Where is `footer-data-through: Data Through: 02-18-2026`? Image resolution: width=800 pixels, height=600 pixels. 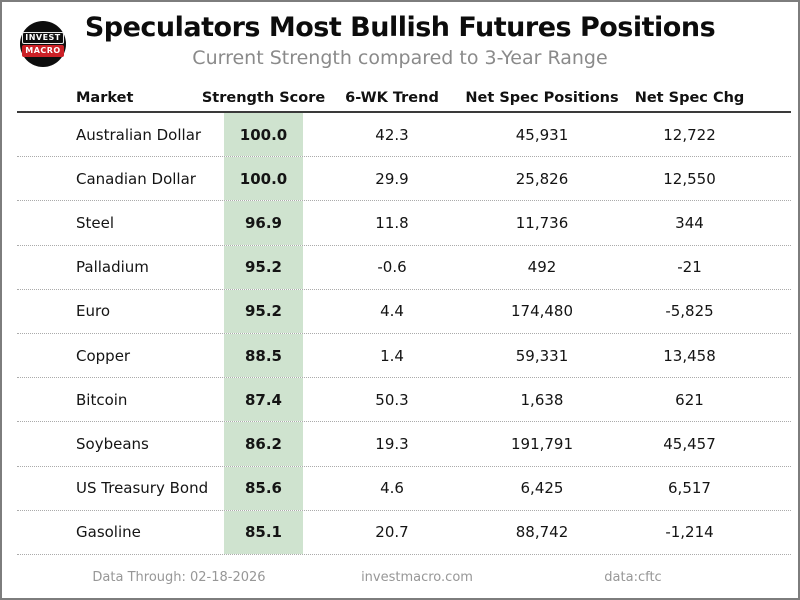
footer-data-through: Data Through: 02-18-2026 is located at coordinates (179, 577).